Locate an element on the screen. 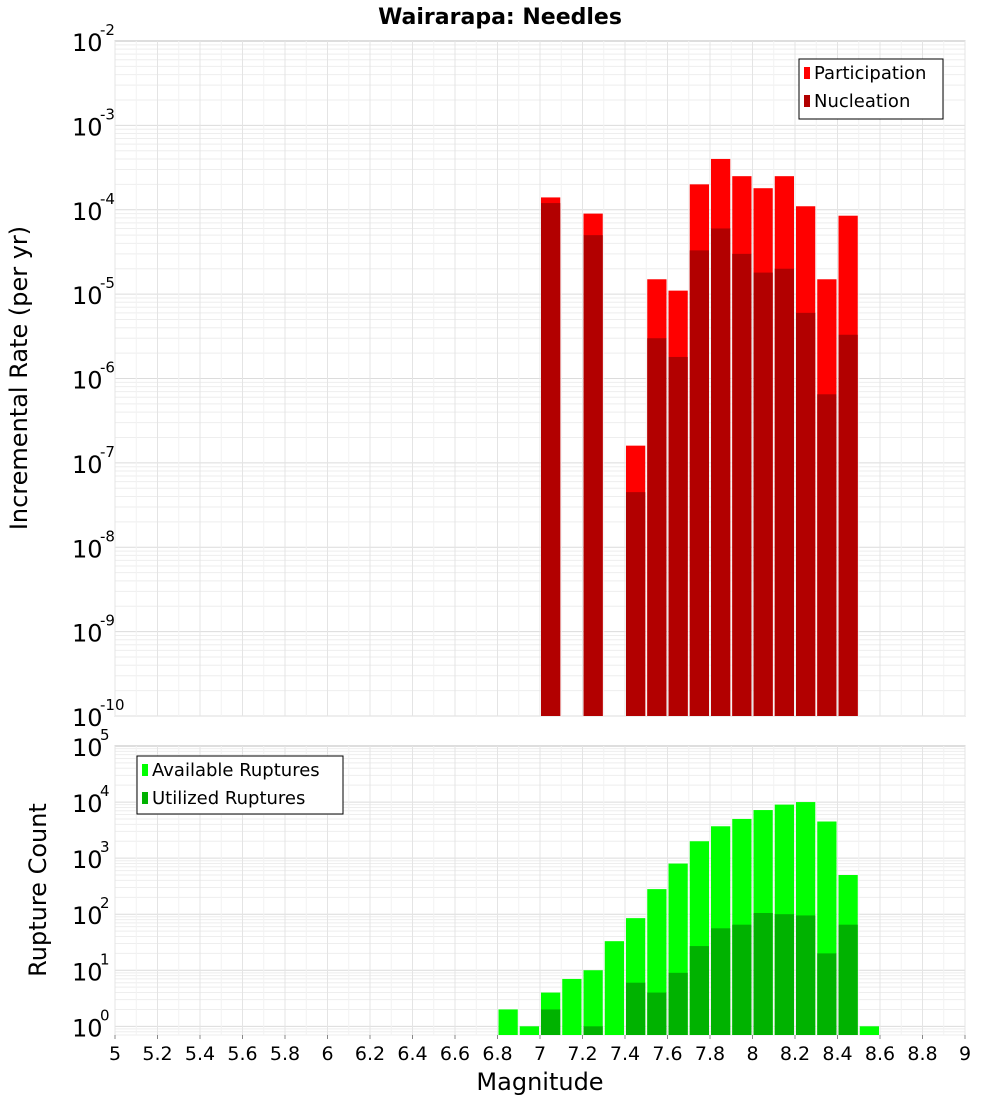  x-tick-label: 9 is located at coordinates (965, 1054).